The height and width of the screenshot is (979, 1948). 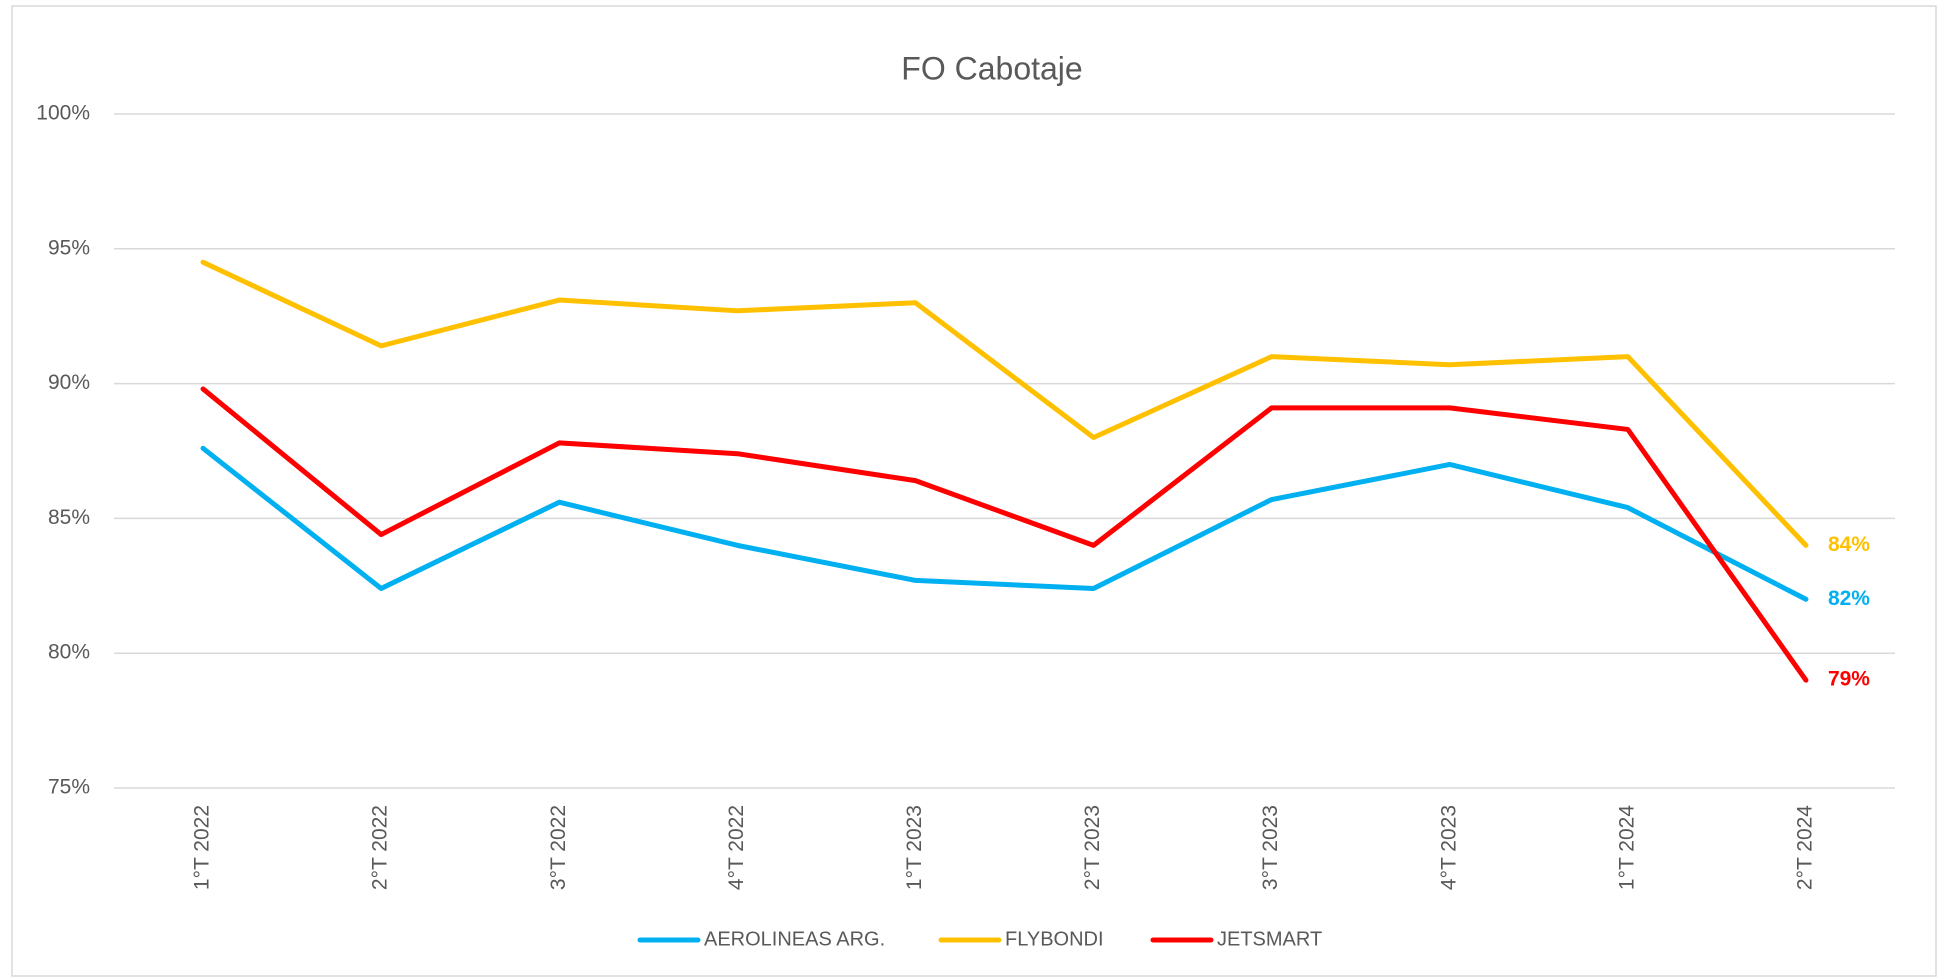 What do you see at coordinates (69, 787) in the screenshot?
I see `y-tick-label: 75%` at bounding box center [69, 787].